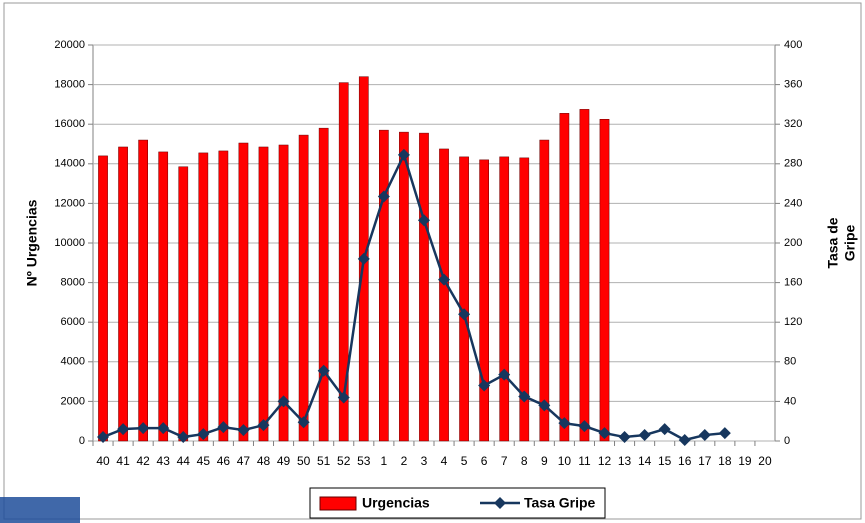 The width and height of the screenshot is (865, 523). What do you see at coordinates (73, 362) in the screenshot?
I see `y-tick-label: 4000` at bounding box center [73, 362].